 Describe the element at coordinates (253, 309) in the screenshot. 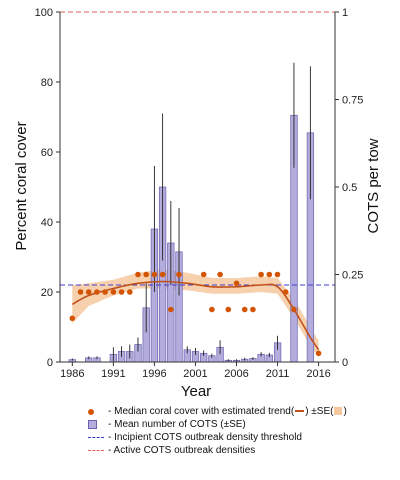

I see `coral-point-2008` at that location.